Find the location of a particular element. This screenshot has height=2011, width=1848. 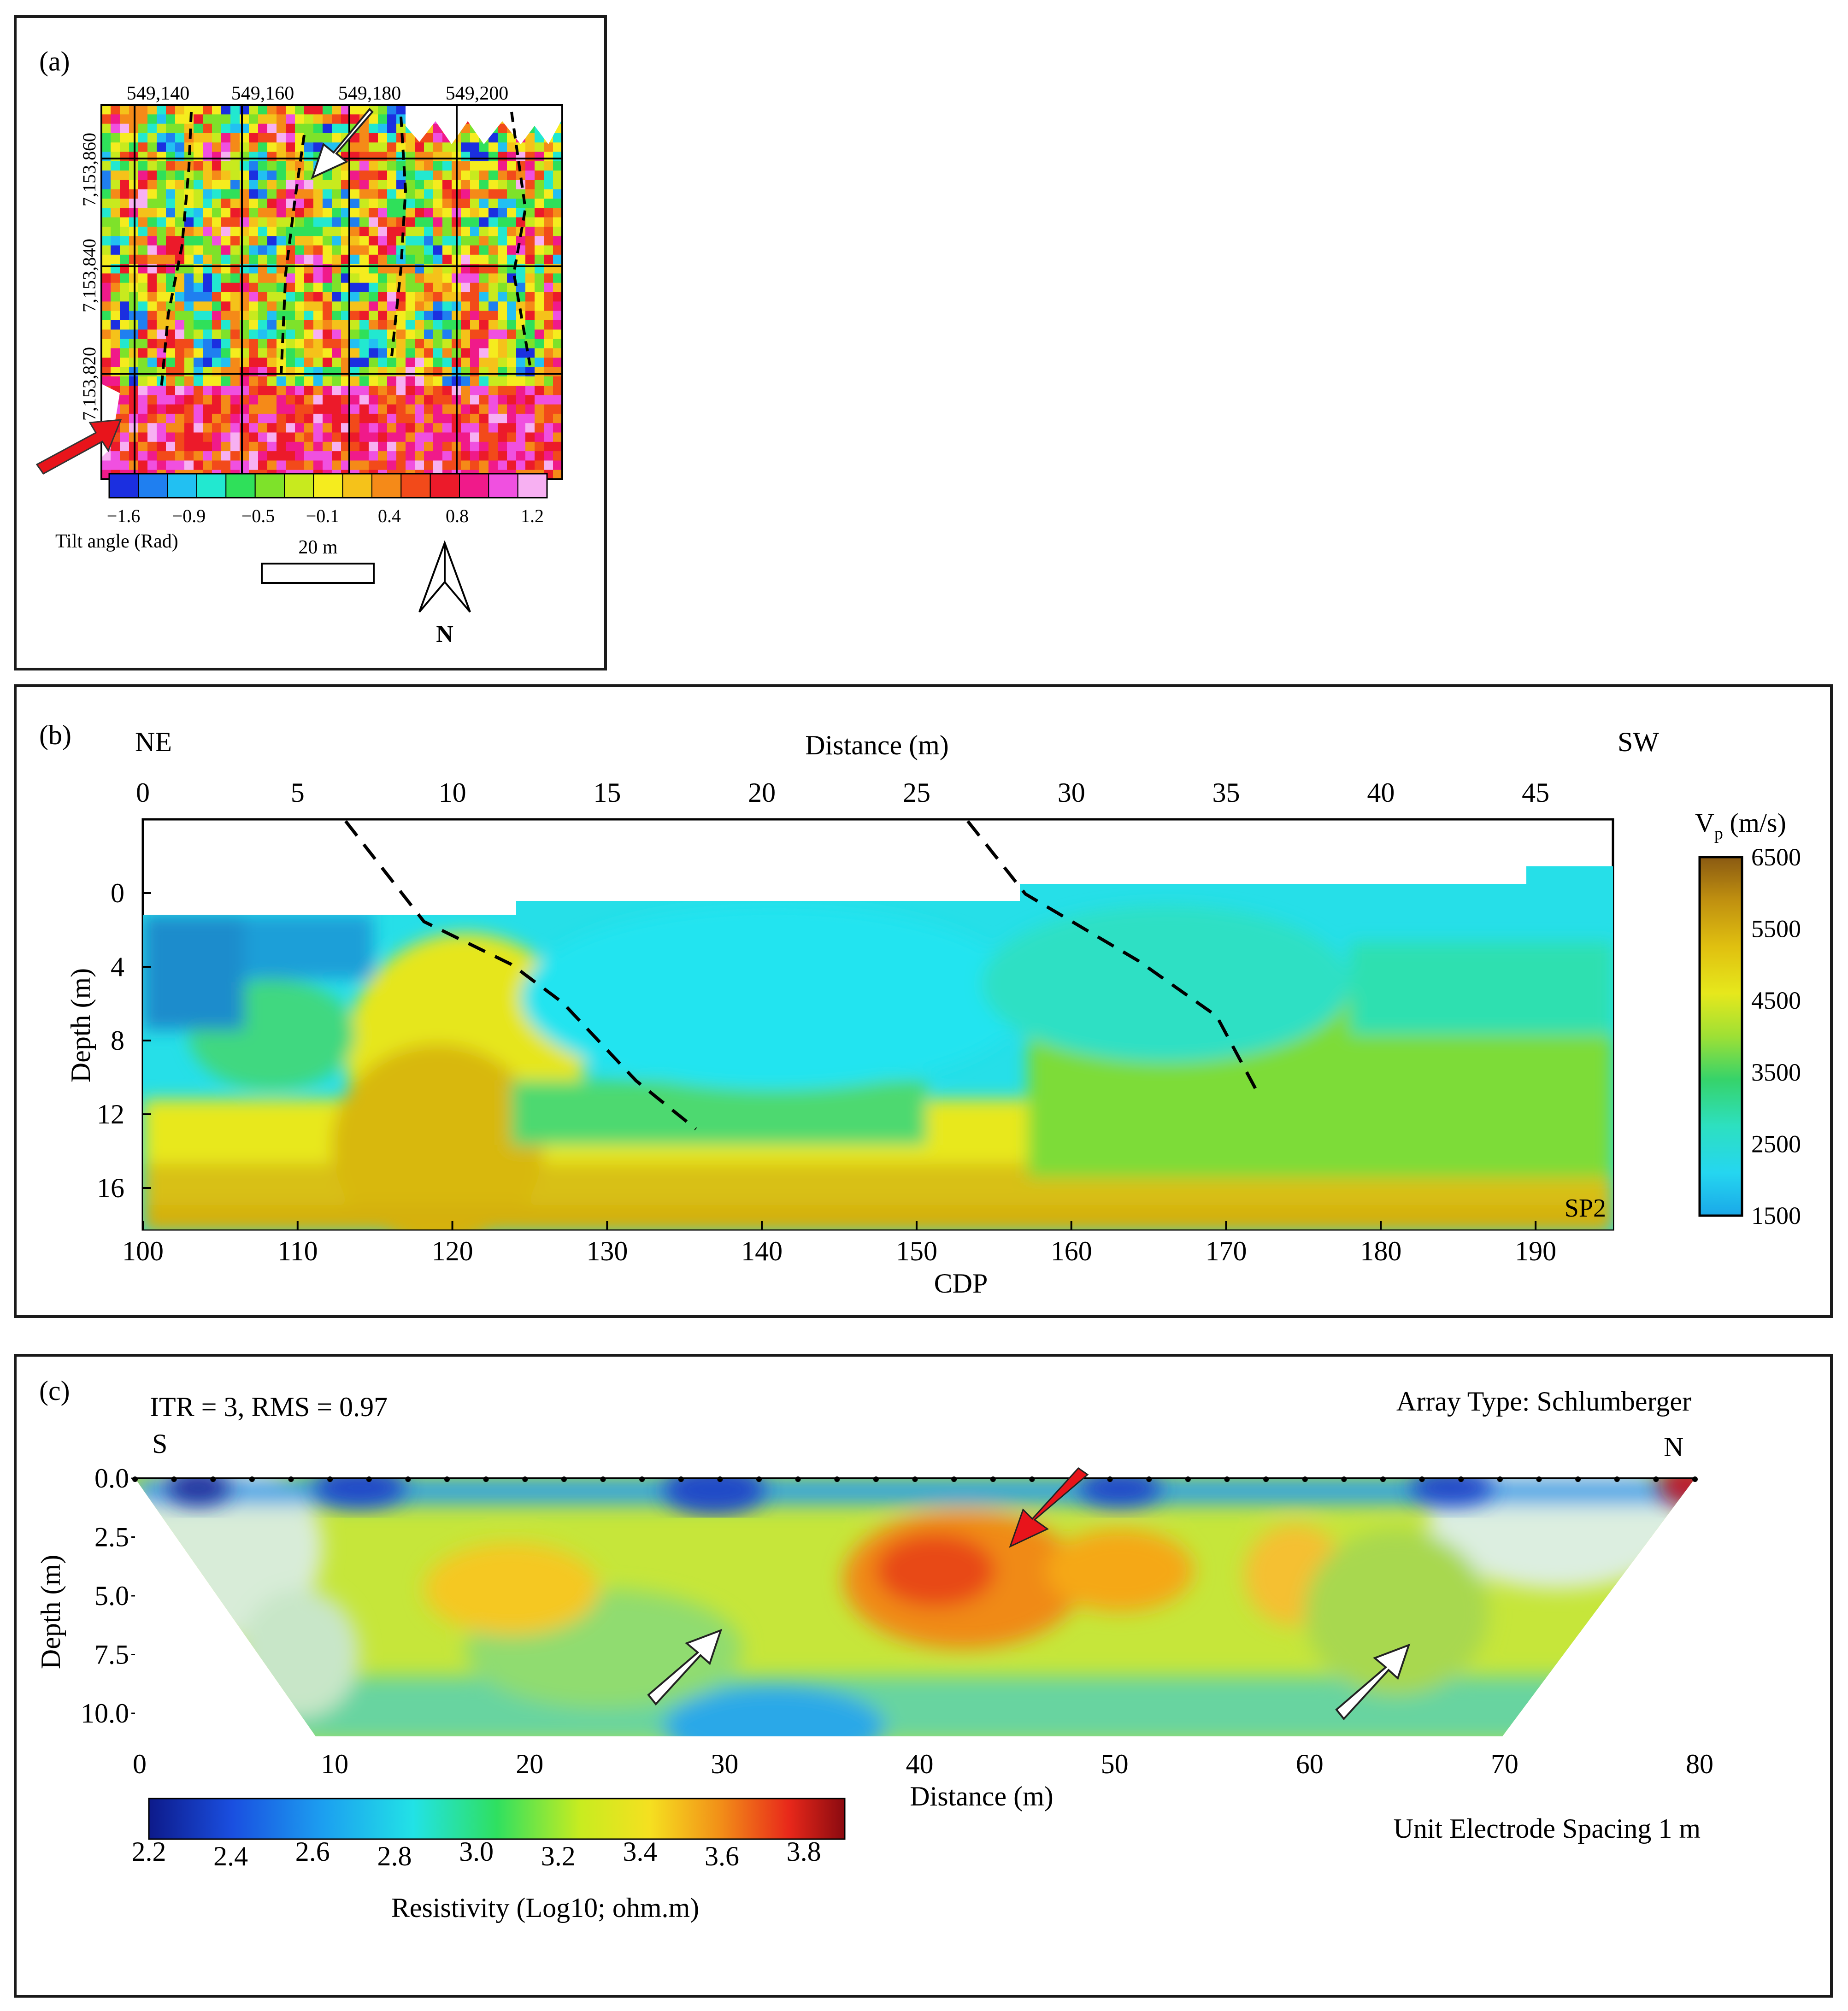

x-tick-549200: 549,200 is located at coordinates (477, 93).